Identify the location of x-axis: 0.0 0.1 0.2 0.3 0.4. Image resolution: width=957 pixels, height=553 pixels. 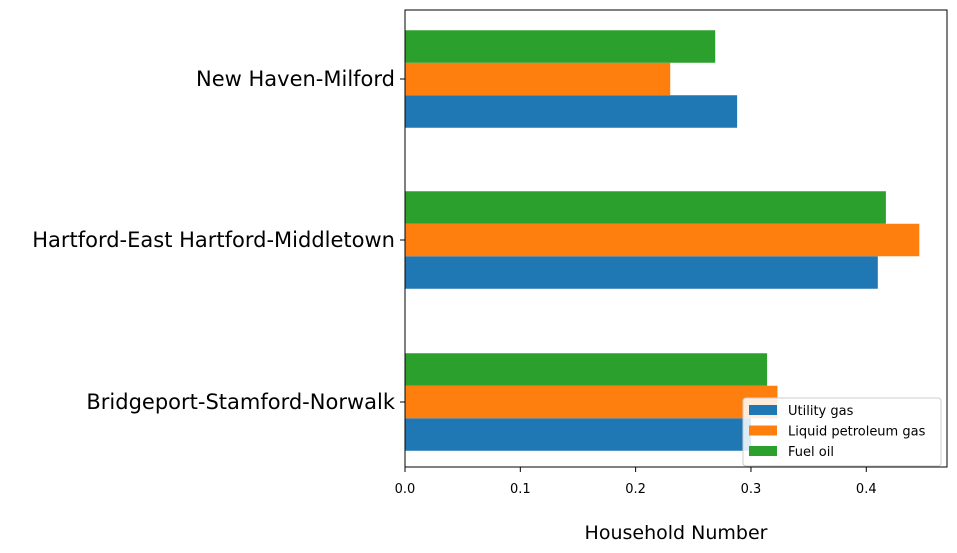
(636, 482).